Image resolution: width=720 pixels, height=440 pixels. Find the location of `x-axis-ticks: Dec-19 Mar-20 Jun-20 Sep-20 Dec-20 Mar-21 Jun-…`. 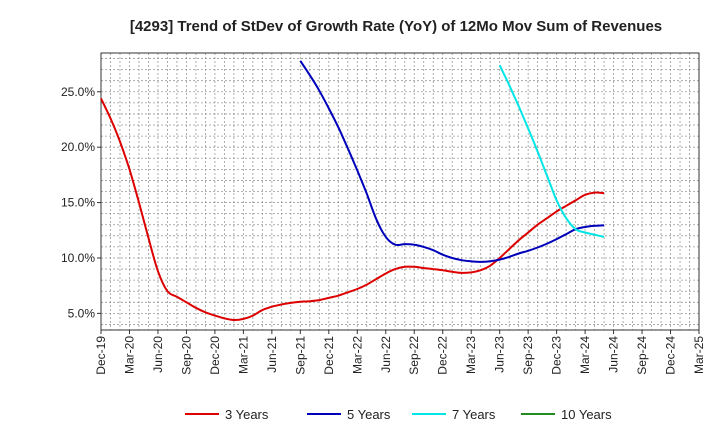

x-axis-ticks: Dec-19 Mar-20 Jun-20 Sep-20 Dec-20 Mar-21 Jun-… is located at coordinates (400, 352).